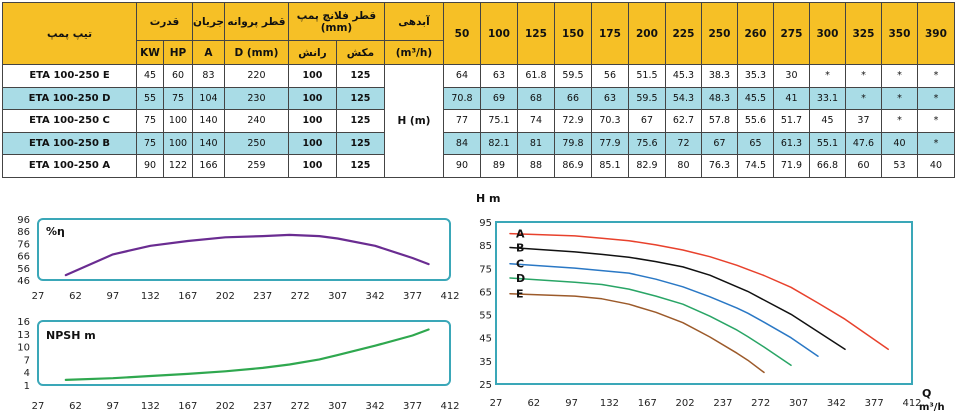 Image resolution: width=961 pixels, height=420 pixels. What do you see at coordinates (535, 121) in the screenshot?
I see `head-value-cell: 74` at bounding box center [535, 121].